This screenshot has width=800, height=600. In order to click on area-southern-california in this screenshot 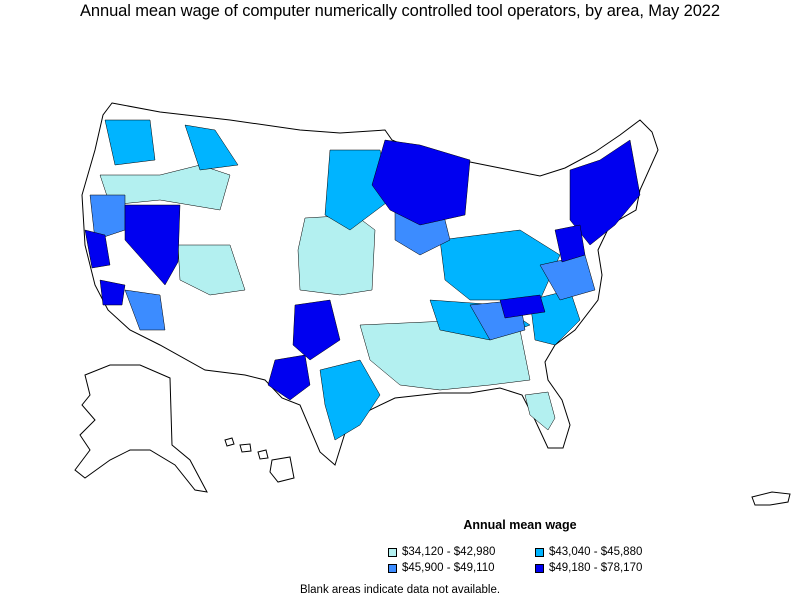, I will do `click(112, 292)`.